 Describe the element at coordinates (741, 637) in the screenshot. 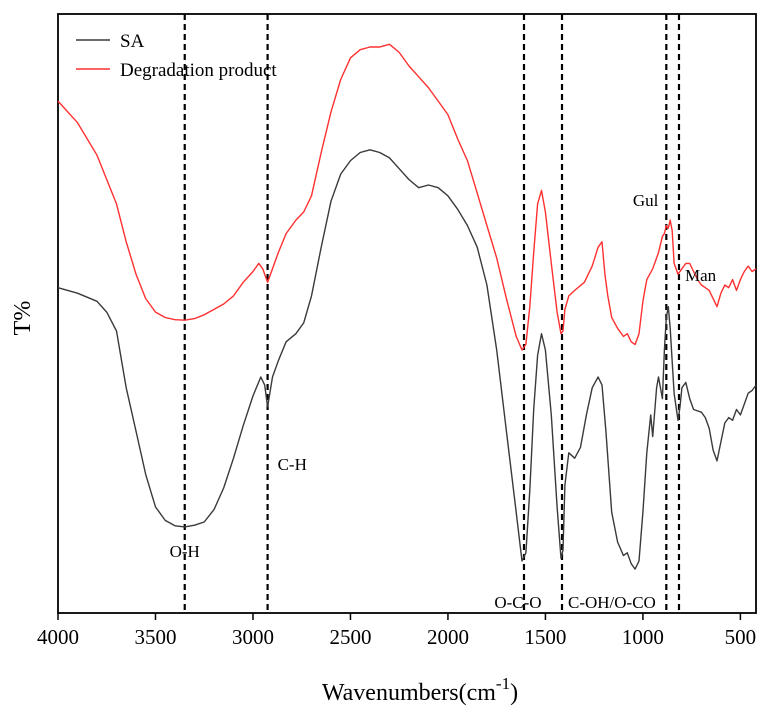

I see `x-tick-label-500: 500` at that location.